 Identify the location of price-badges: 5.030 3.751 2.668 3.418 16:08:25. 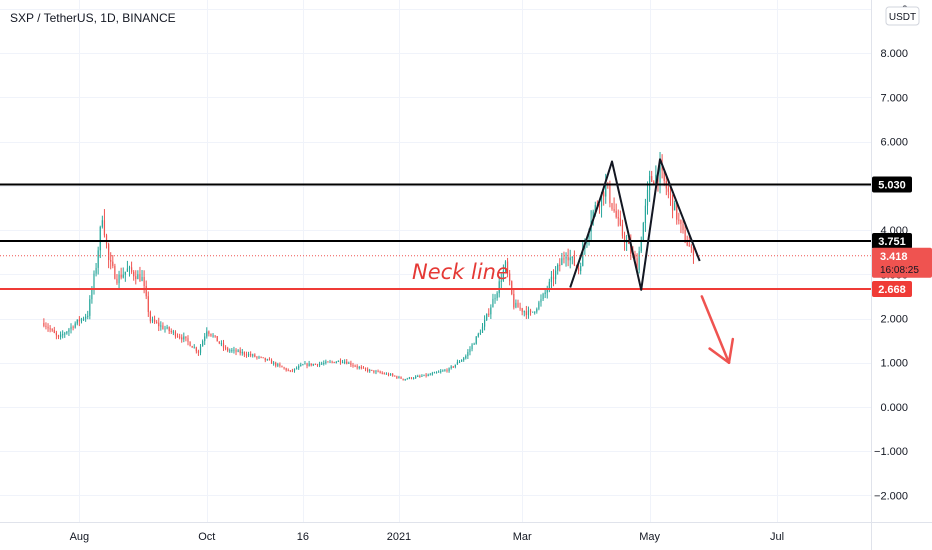
(902, 236).